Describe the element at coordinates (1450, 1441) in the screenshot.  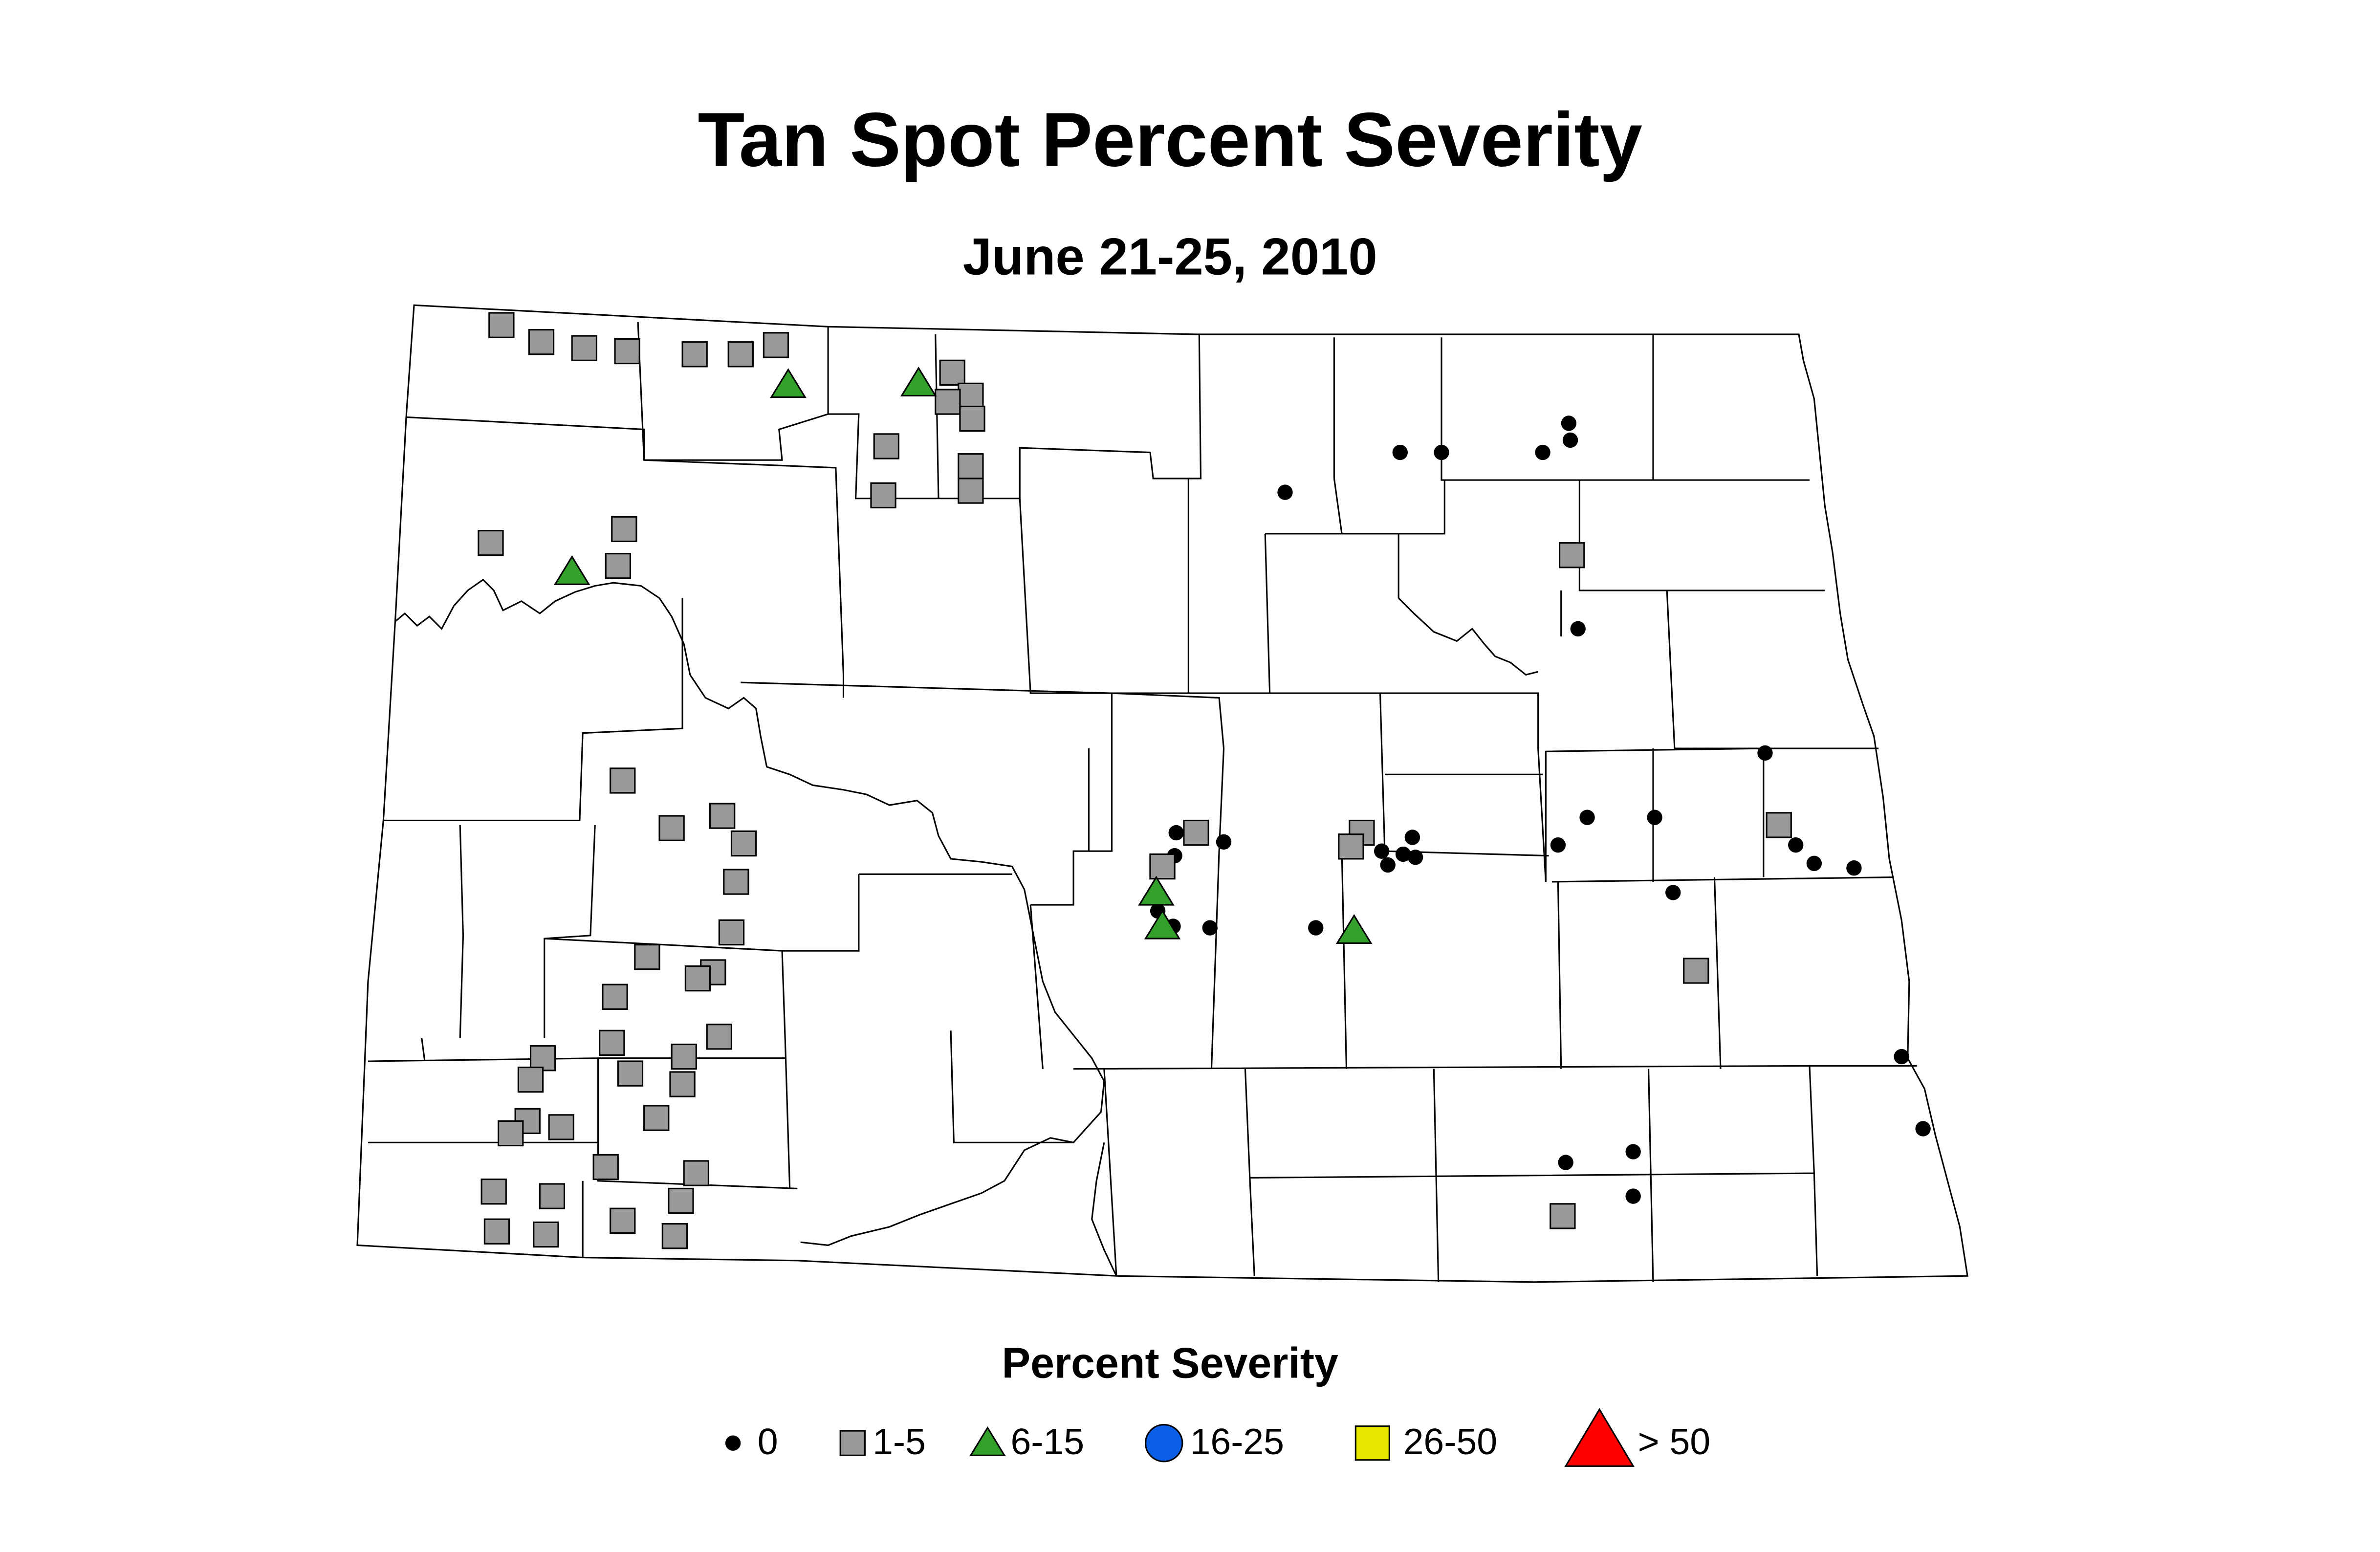
I see `legend-label: 26-50` at that location.